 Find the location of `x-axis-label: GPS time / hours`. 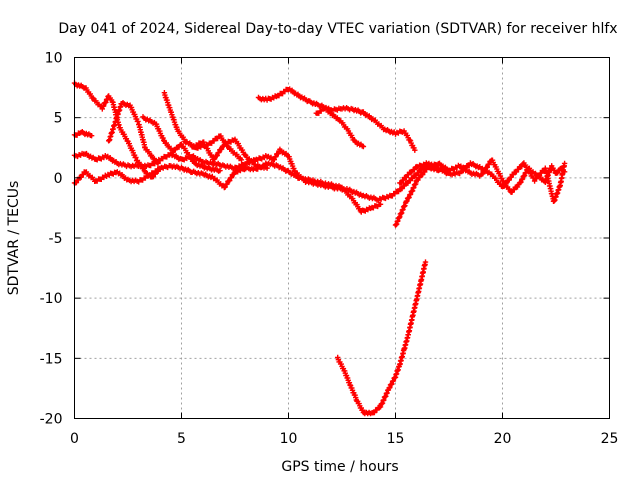

x-axis-label: GPS time / hours is located at coordinates (339, 467).